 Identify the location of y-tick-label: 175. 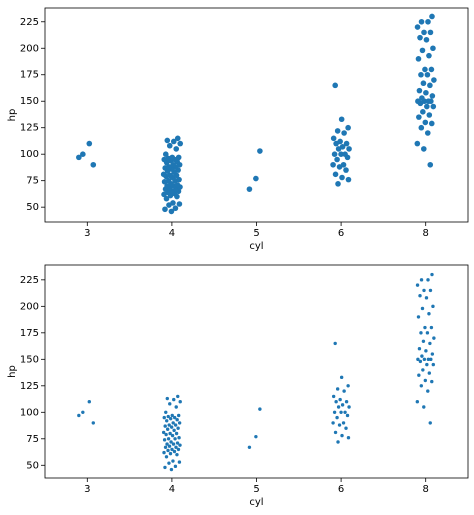
(29, 333).